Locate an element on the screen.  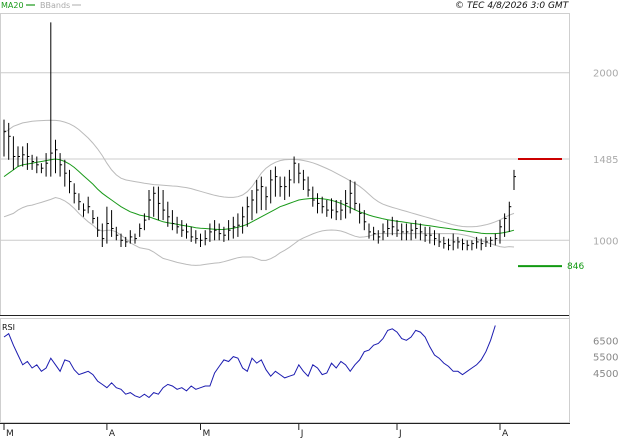
copyright-symbol: © is located at coordinates (459, 6).